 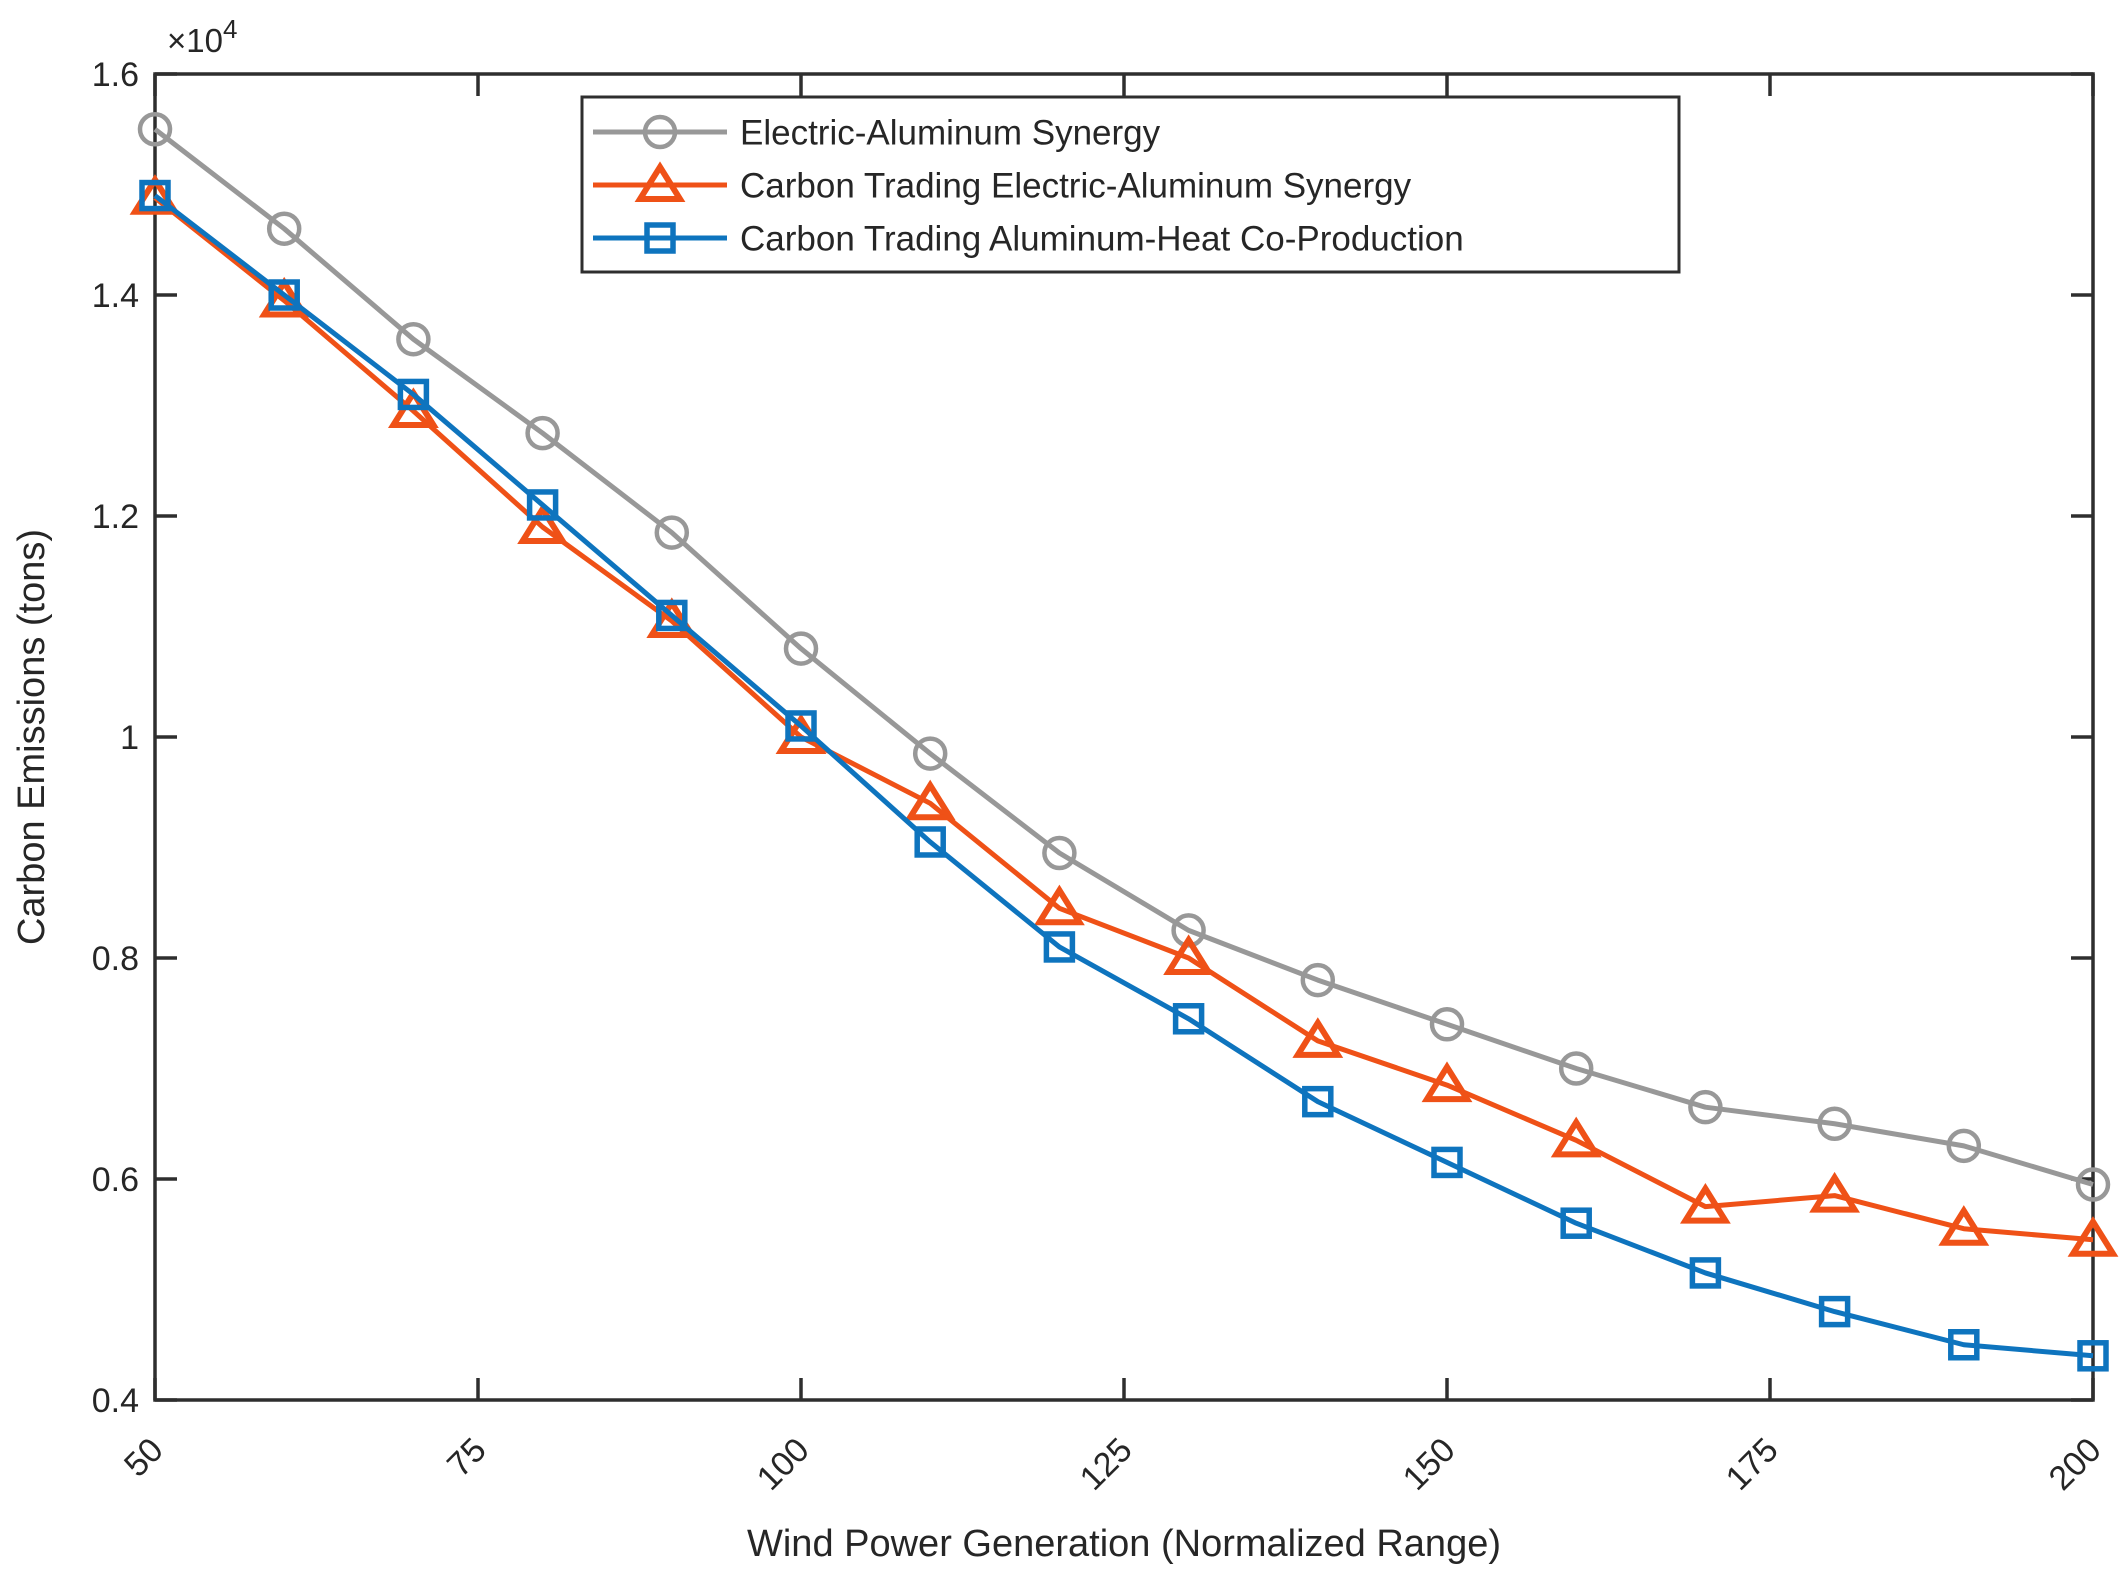 I want to click on x-tick-label: 200, so click(x=2075, y=1464).